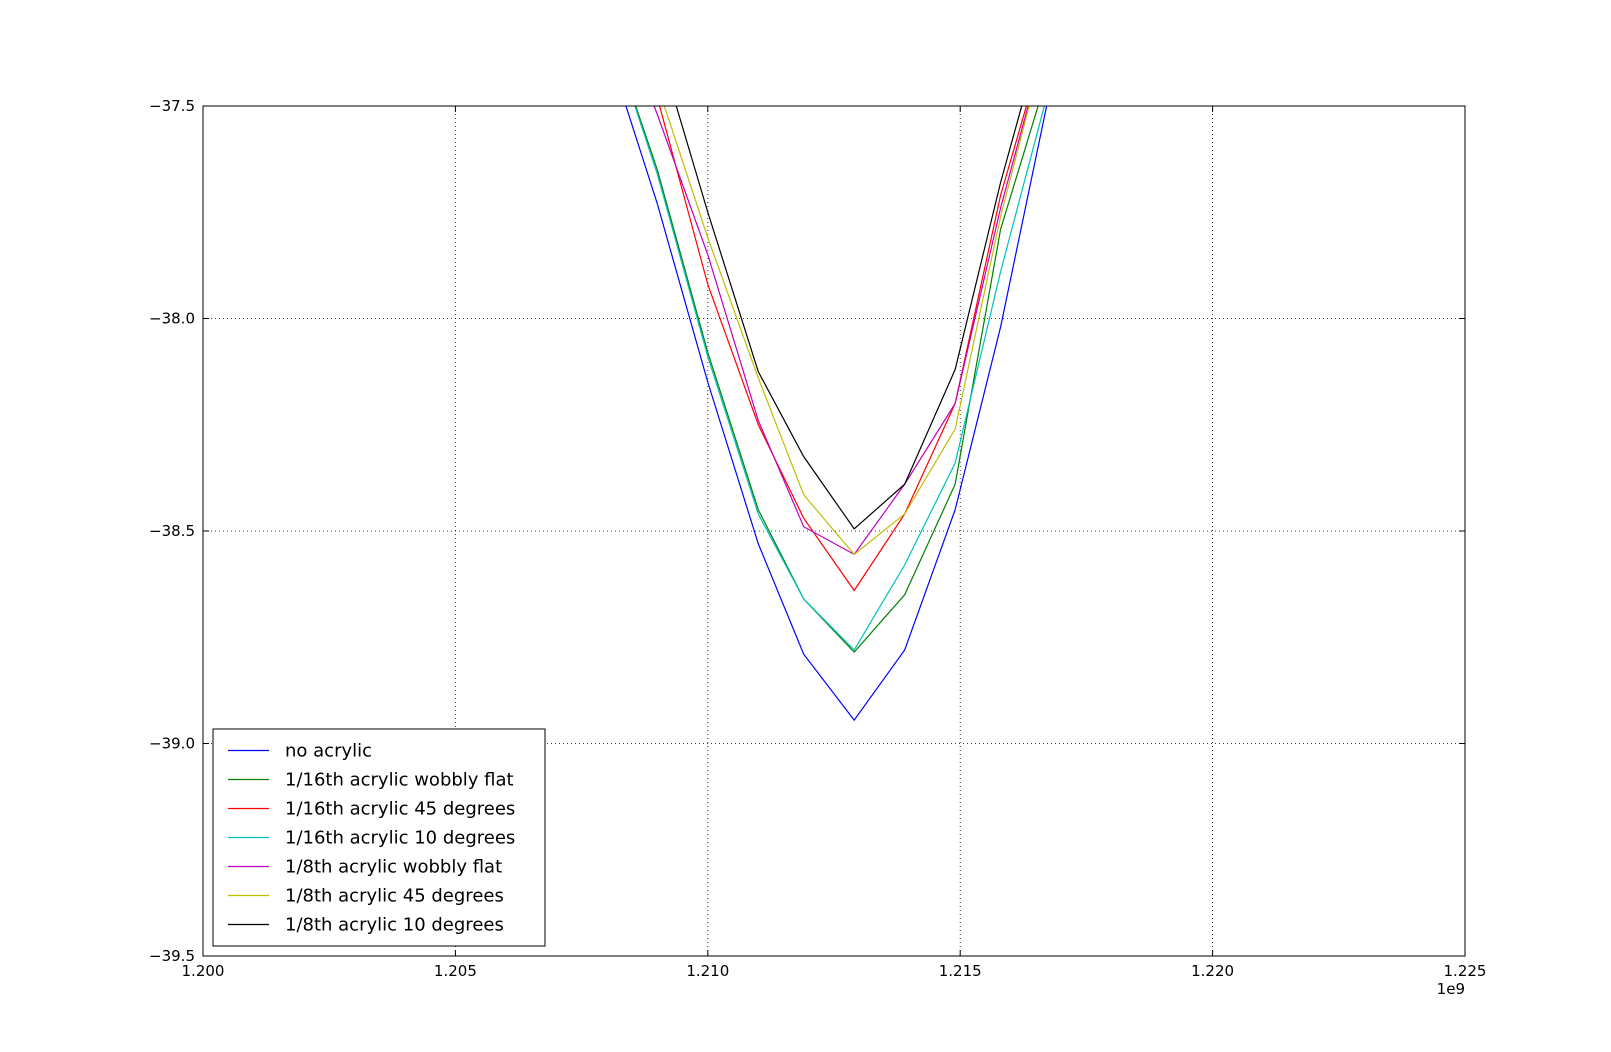  Describe the element at coordinates (172, 531) in the screenshot. I see `y-tick-label: −38.5` at that location.